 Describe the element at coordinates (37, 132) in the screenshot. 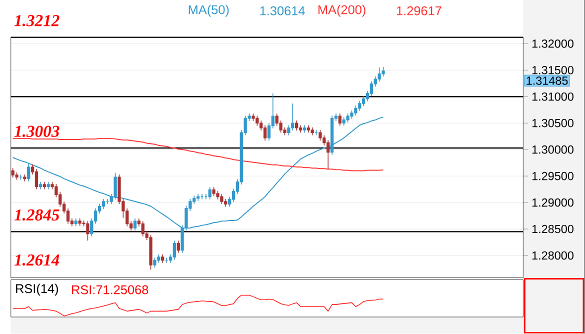

I see `ref-line-label: 1.3003` at that location.